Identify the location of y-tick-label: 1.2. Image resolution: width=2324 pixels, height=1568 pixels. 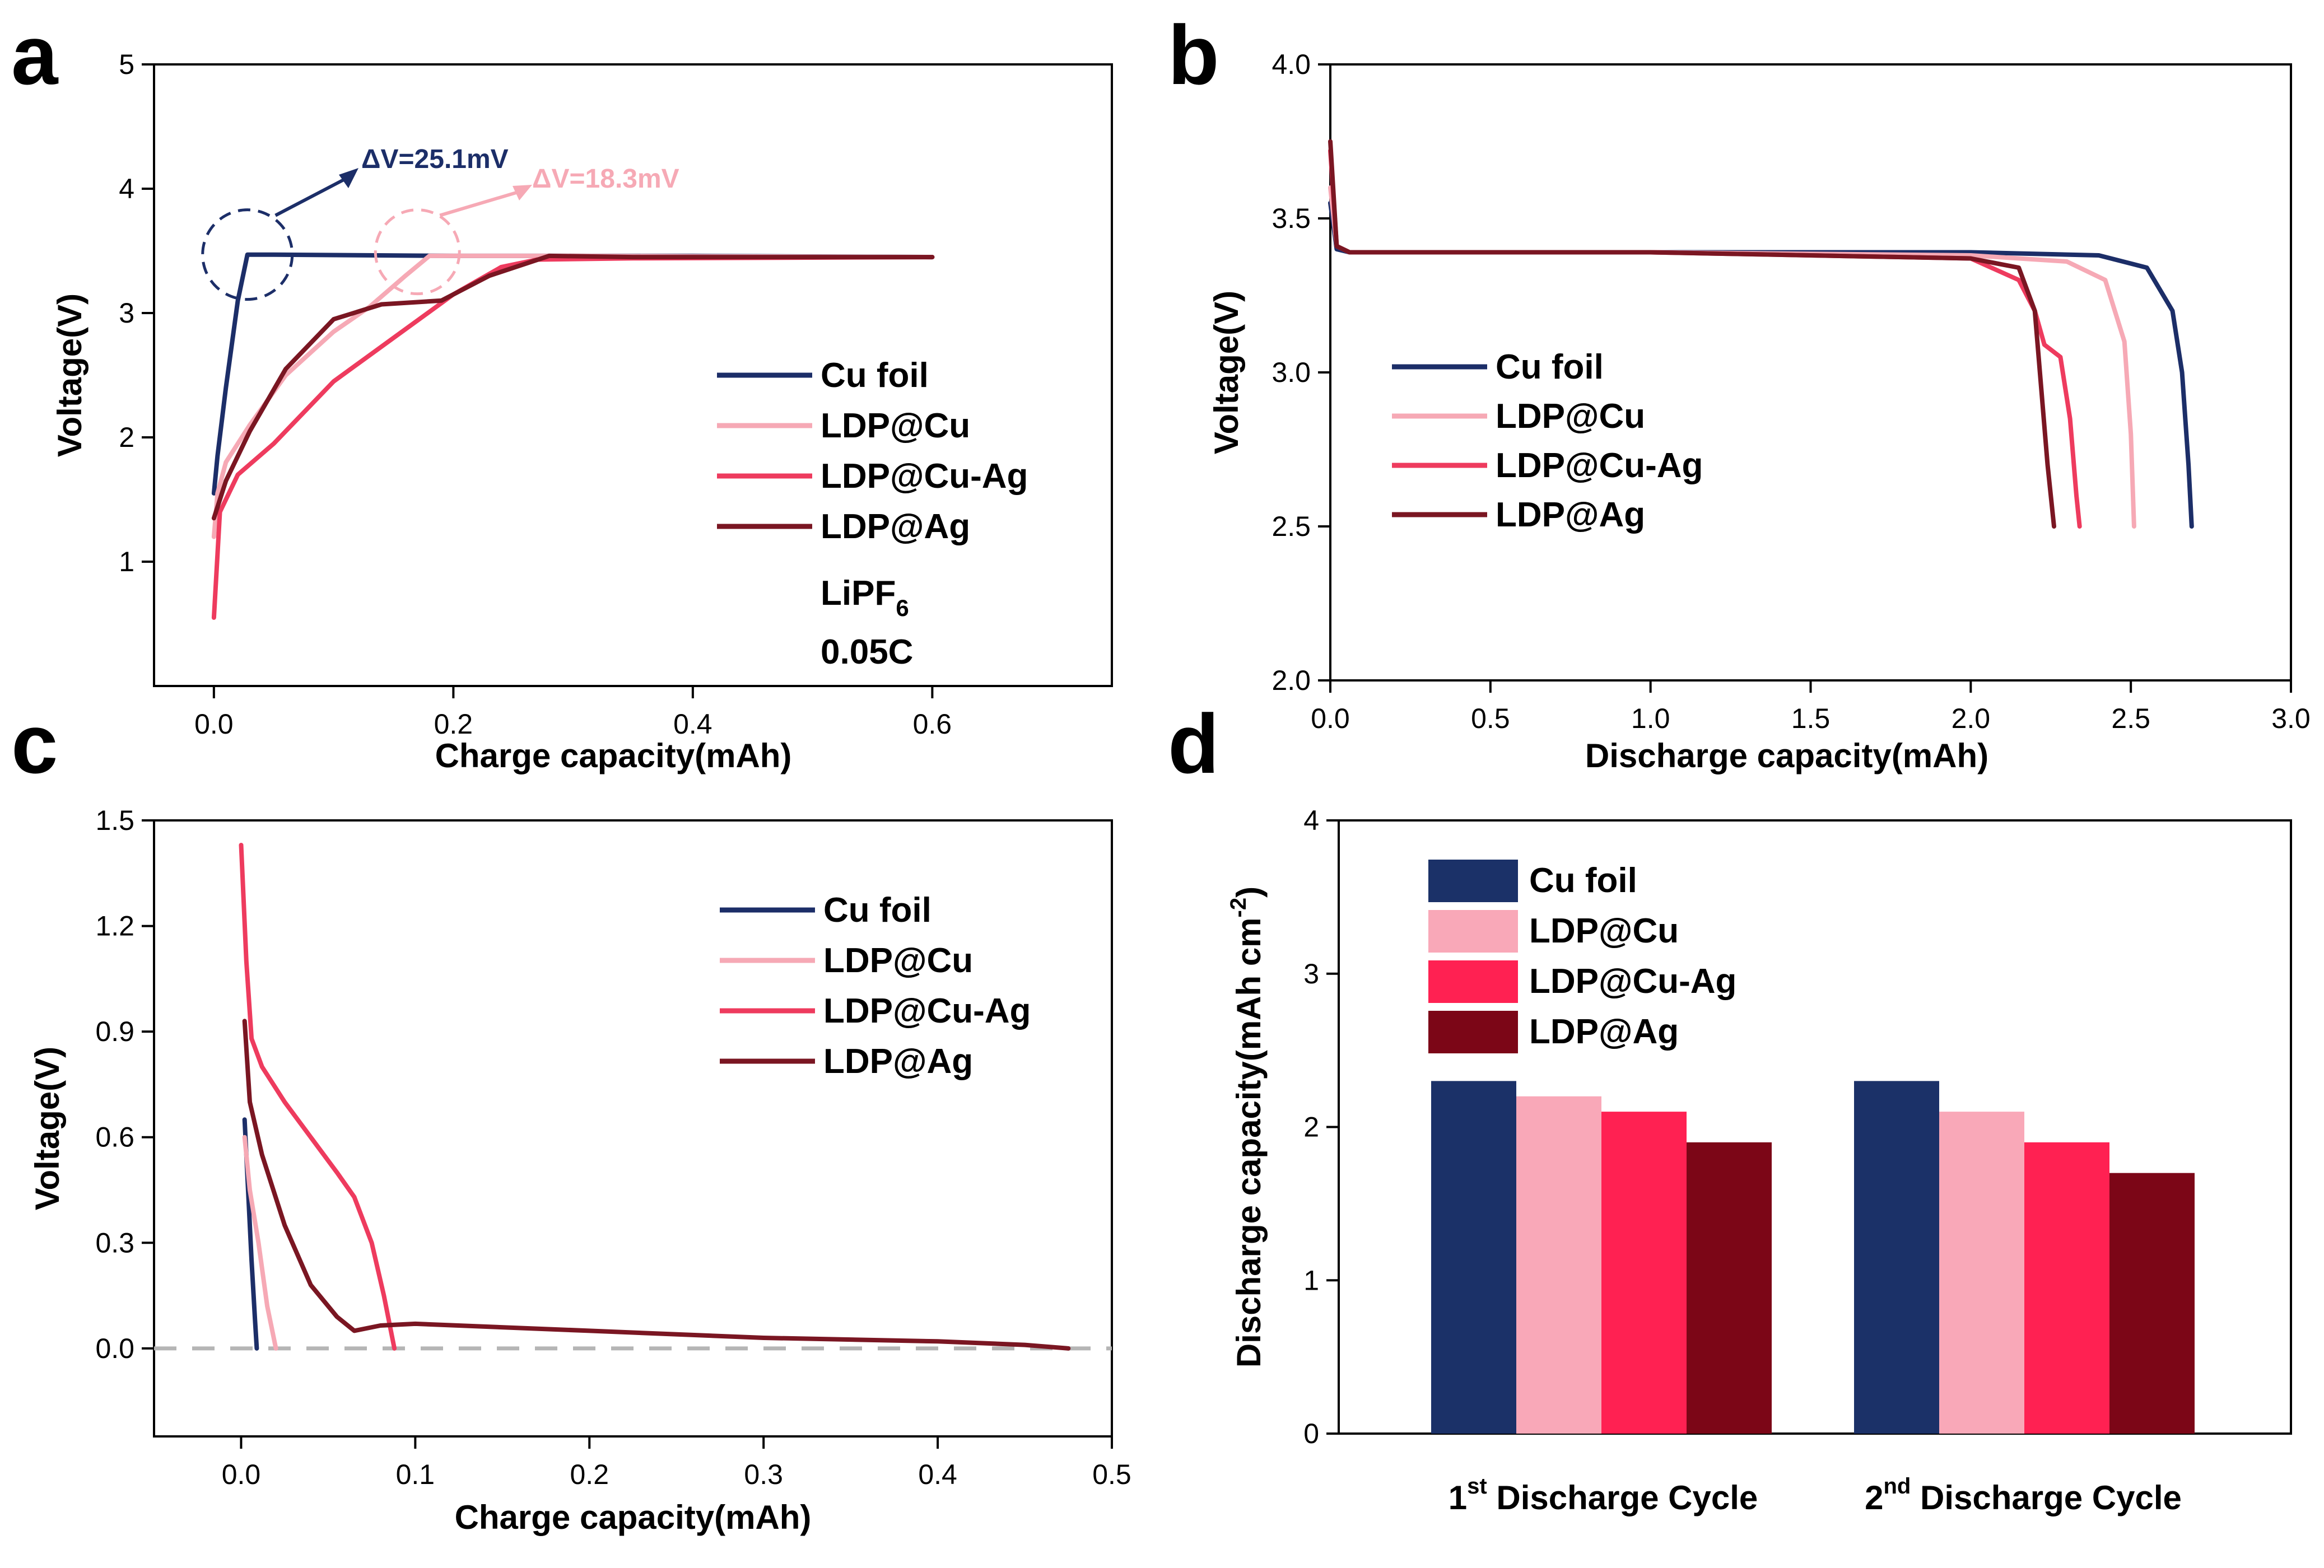
(114, 927).